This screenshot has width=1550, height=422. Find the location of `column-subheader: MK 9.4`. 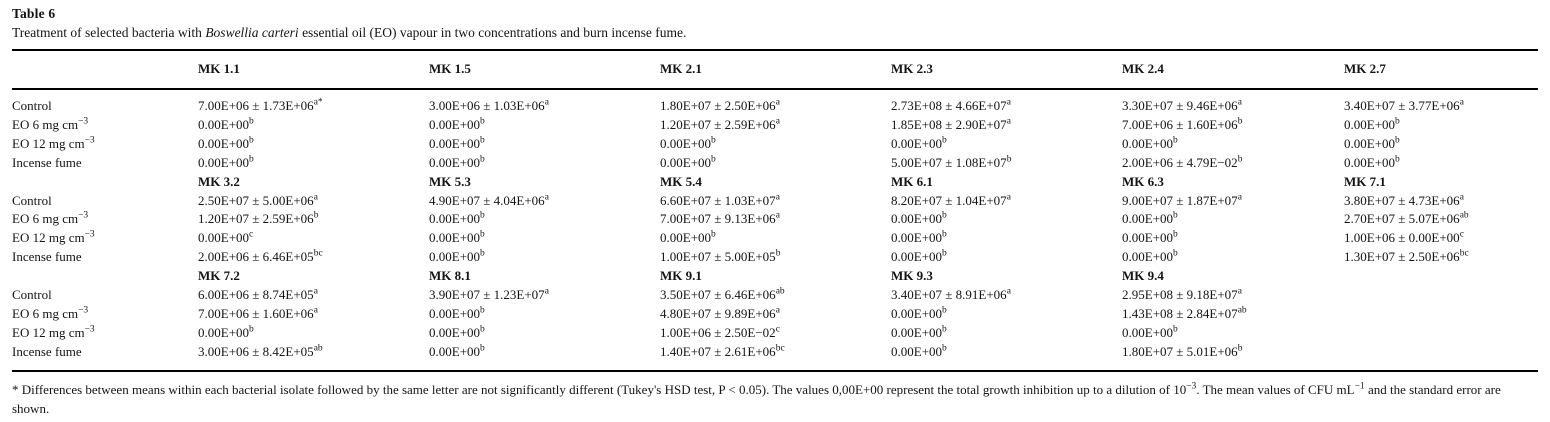

column-subheader: MK 9.4 is located at coordinates (1143, 276).